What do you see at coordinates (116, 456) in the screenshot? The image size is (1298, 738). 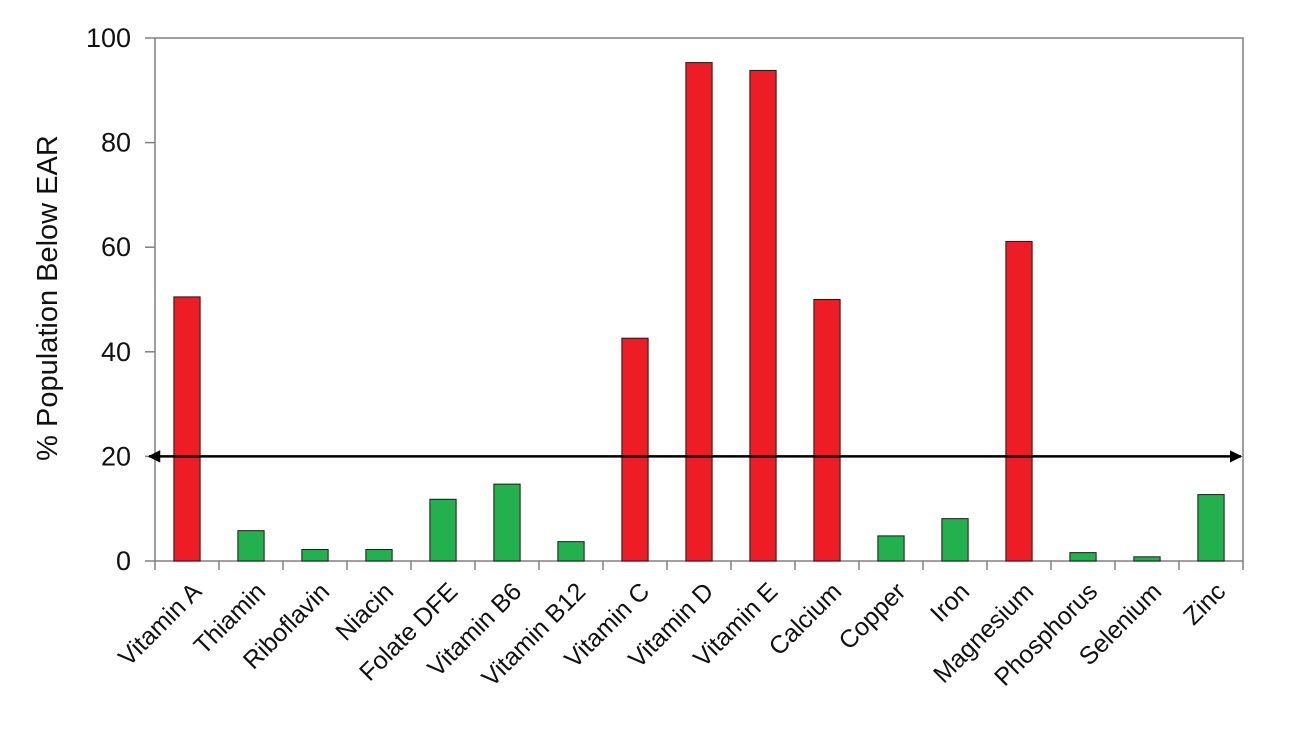 I see `y-tick-label: 20` at bounding box center [116, 456].